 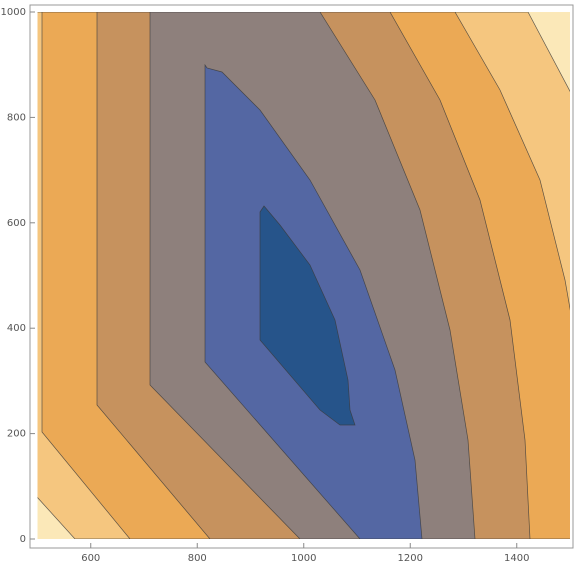 I want to click on x-tick-label: 1200, so click(x=410, y=558).